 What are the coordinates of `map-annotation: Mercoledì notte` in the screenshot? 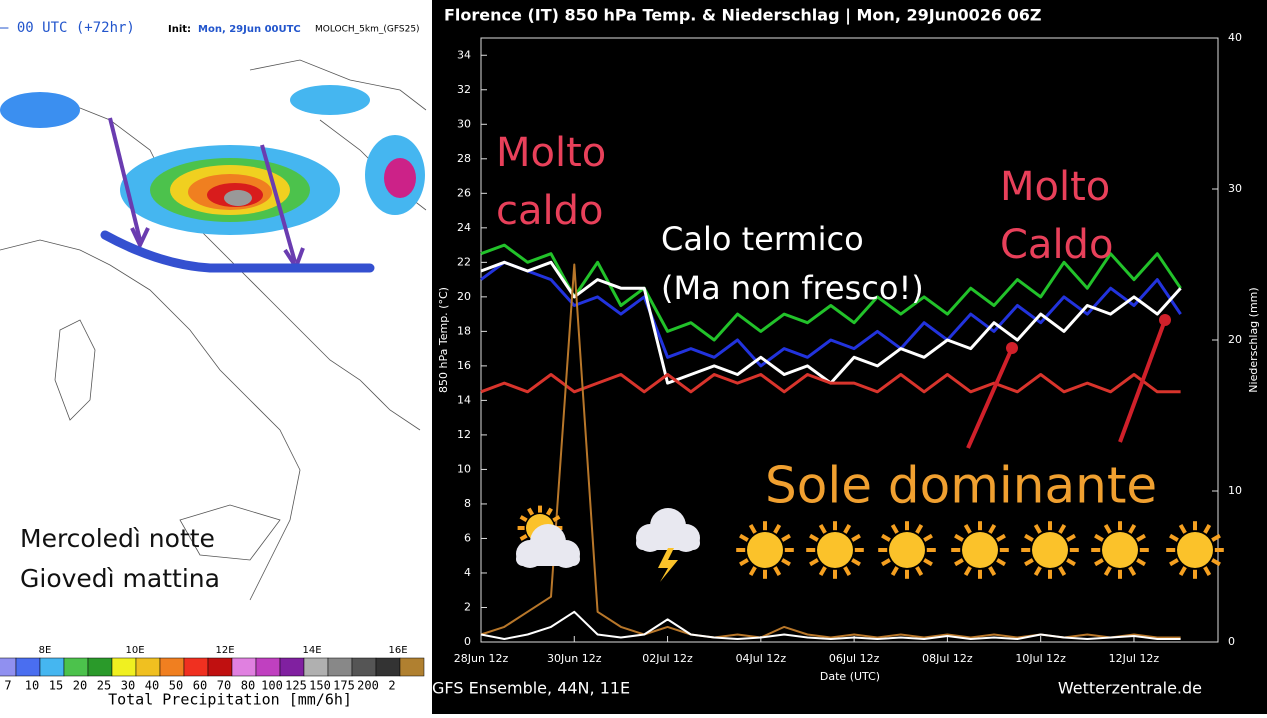 It's located at (117, 538).